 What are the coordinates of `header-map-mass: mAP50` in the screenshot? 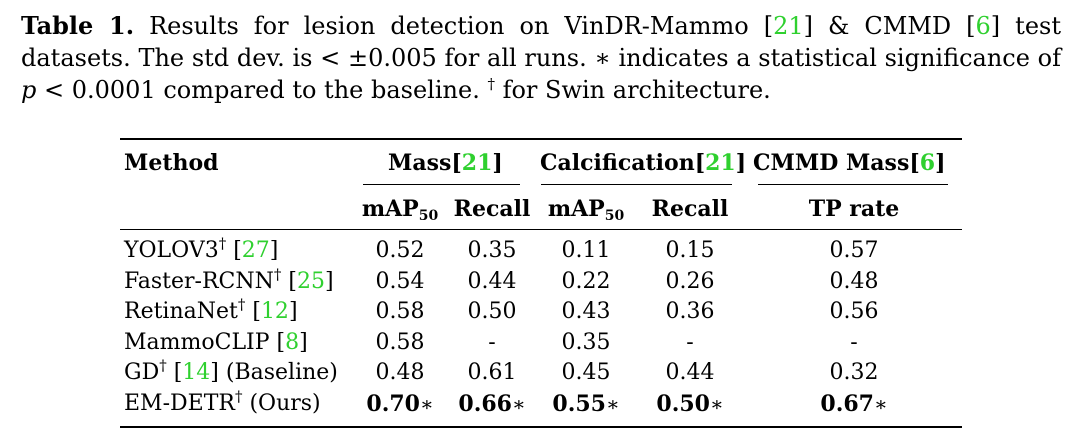 It's located at (400, 210).